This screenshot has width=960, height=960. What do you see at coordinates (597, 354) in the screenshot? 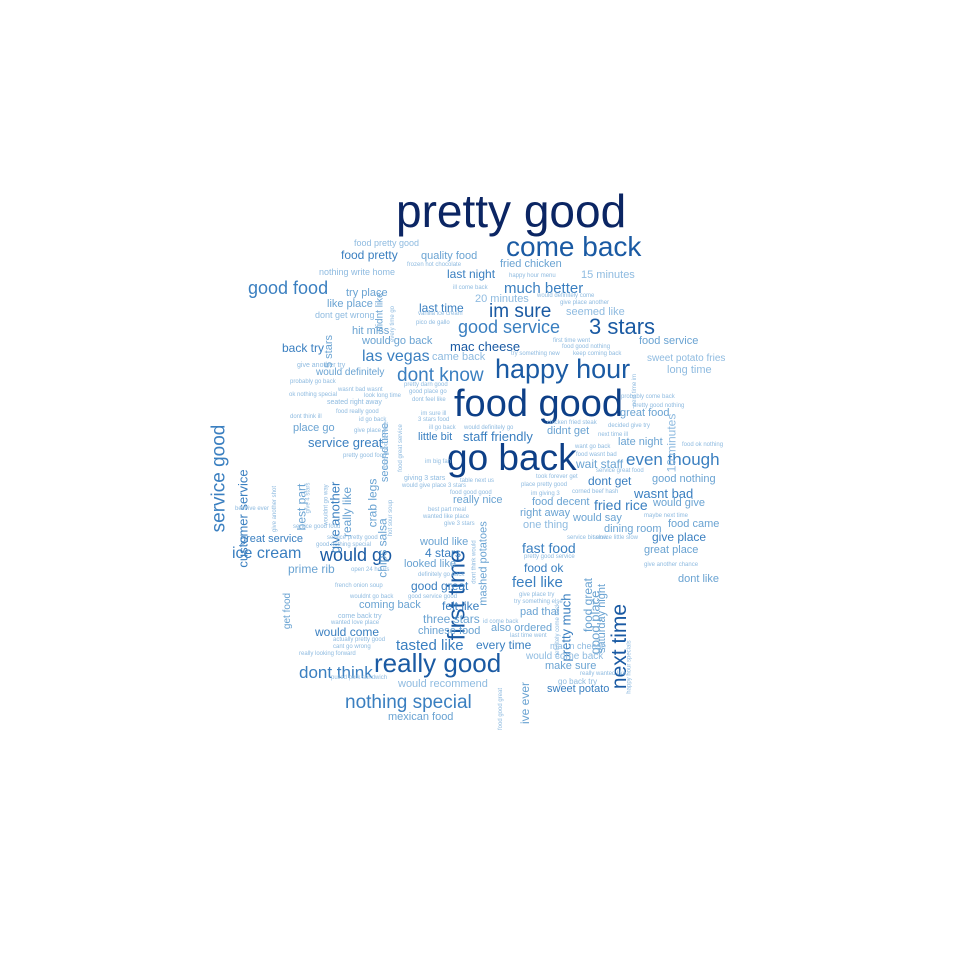
I see `word: keep coming back` at bounding box center [597, 354].